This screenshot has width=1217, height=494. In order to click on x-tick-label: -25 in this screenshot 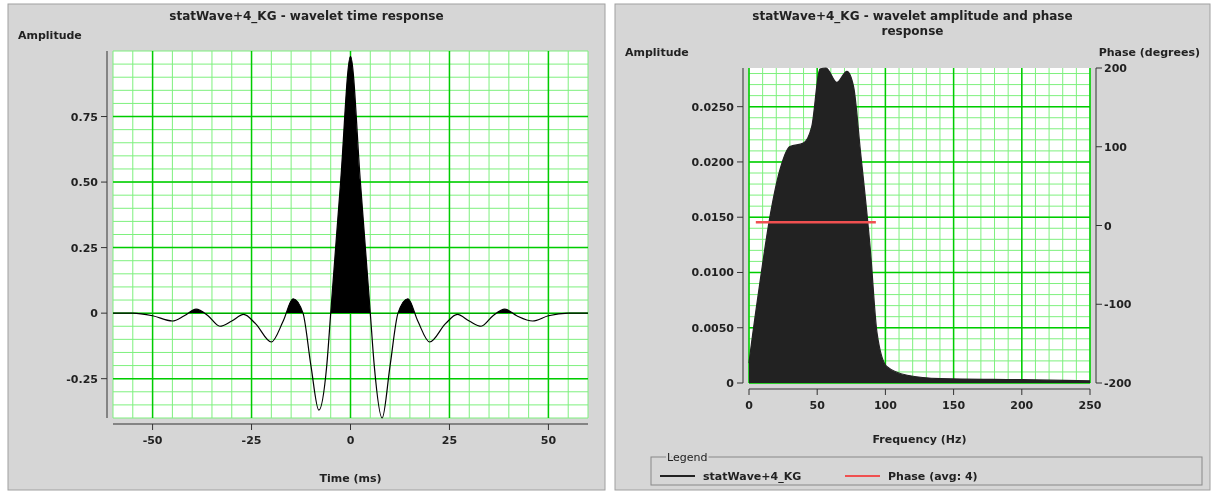, I will do `click(251, 440)`.